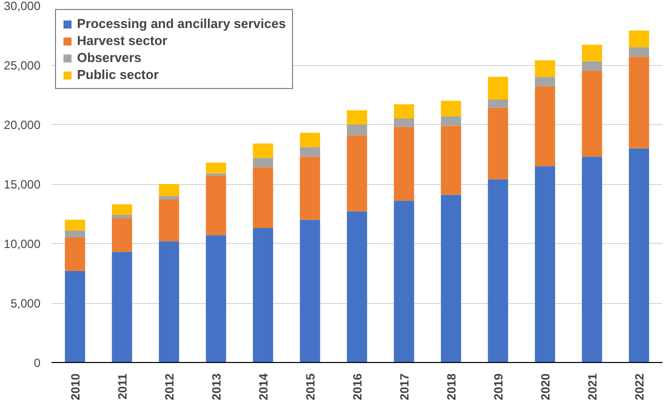 The image size is (667, 403). I want to click on y-tick-label: 0, so click(37, 363).